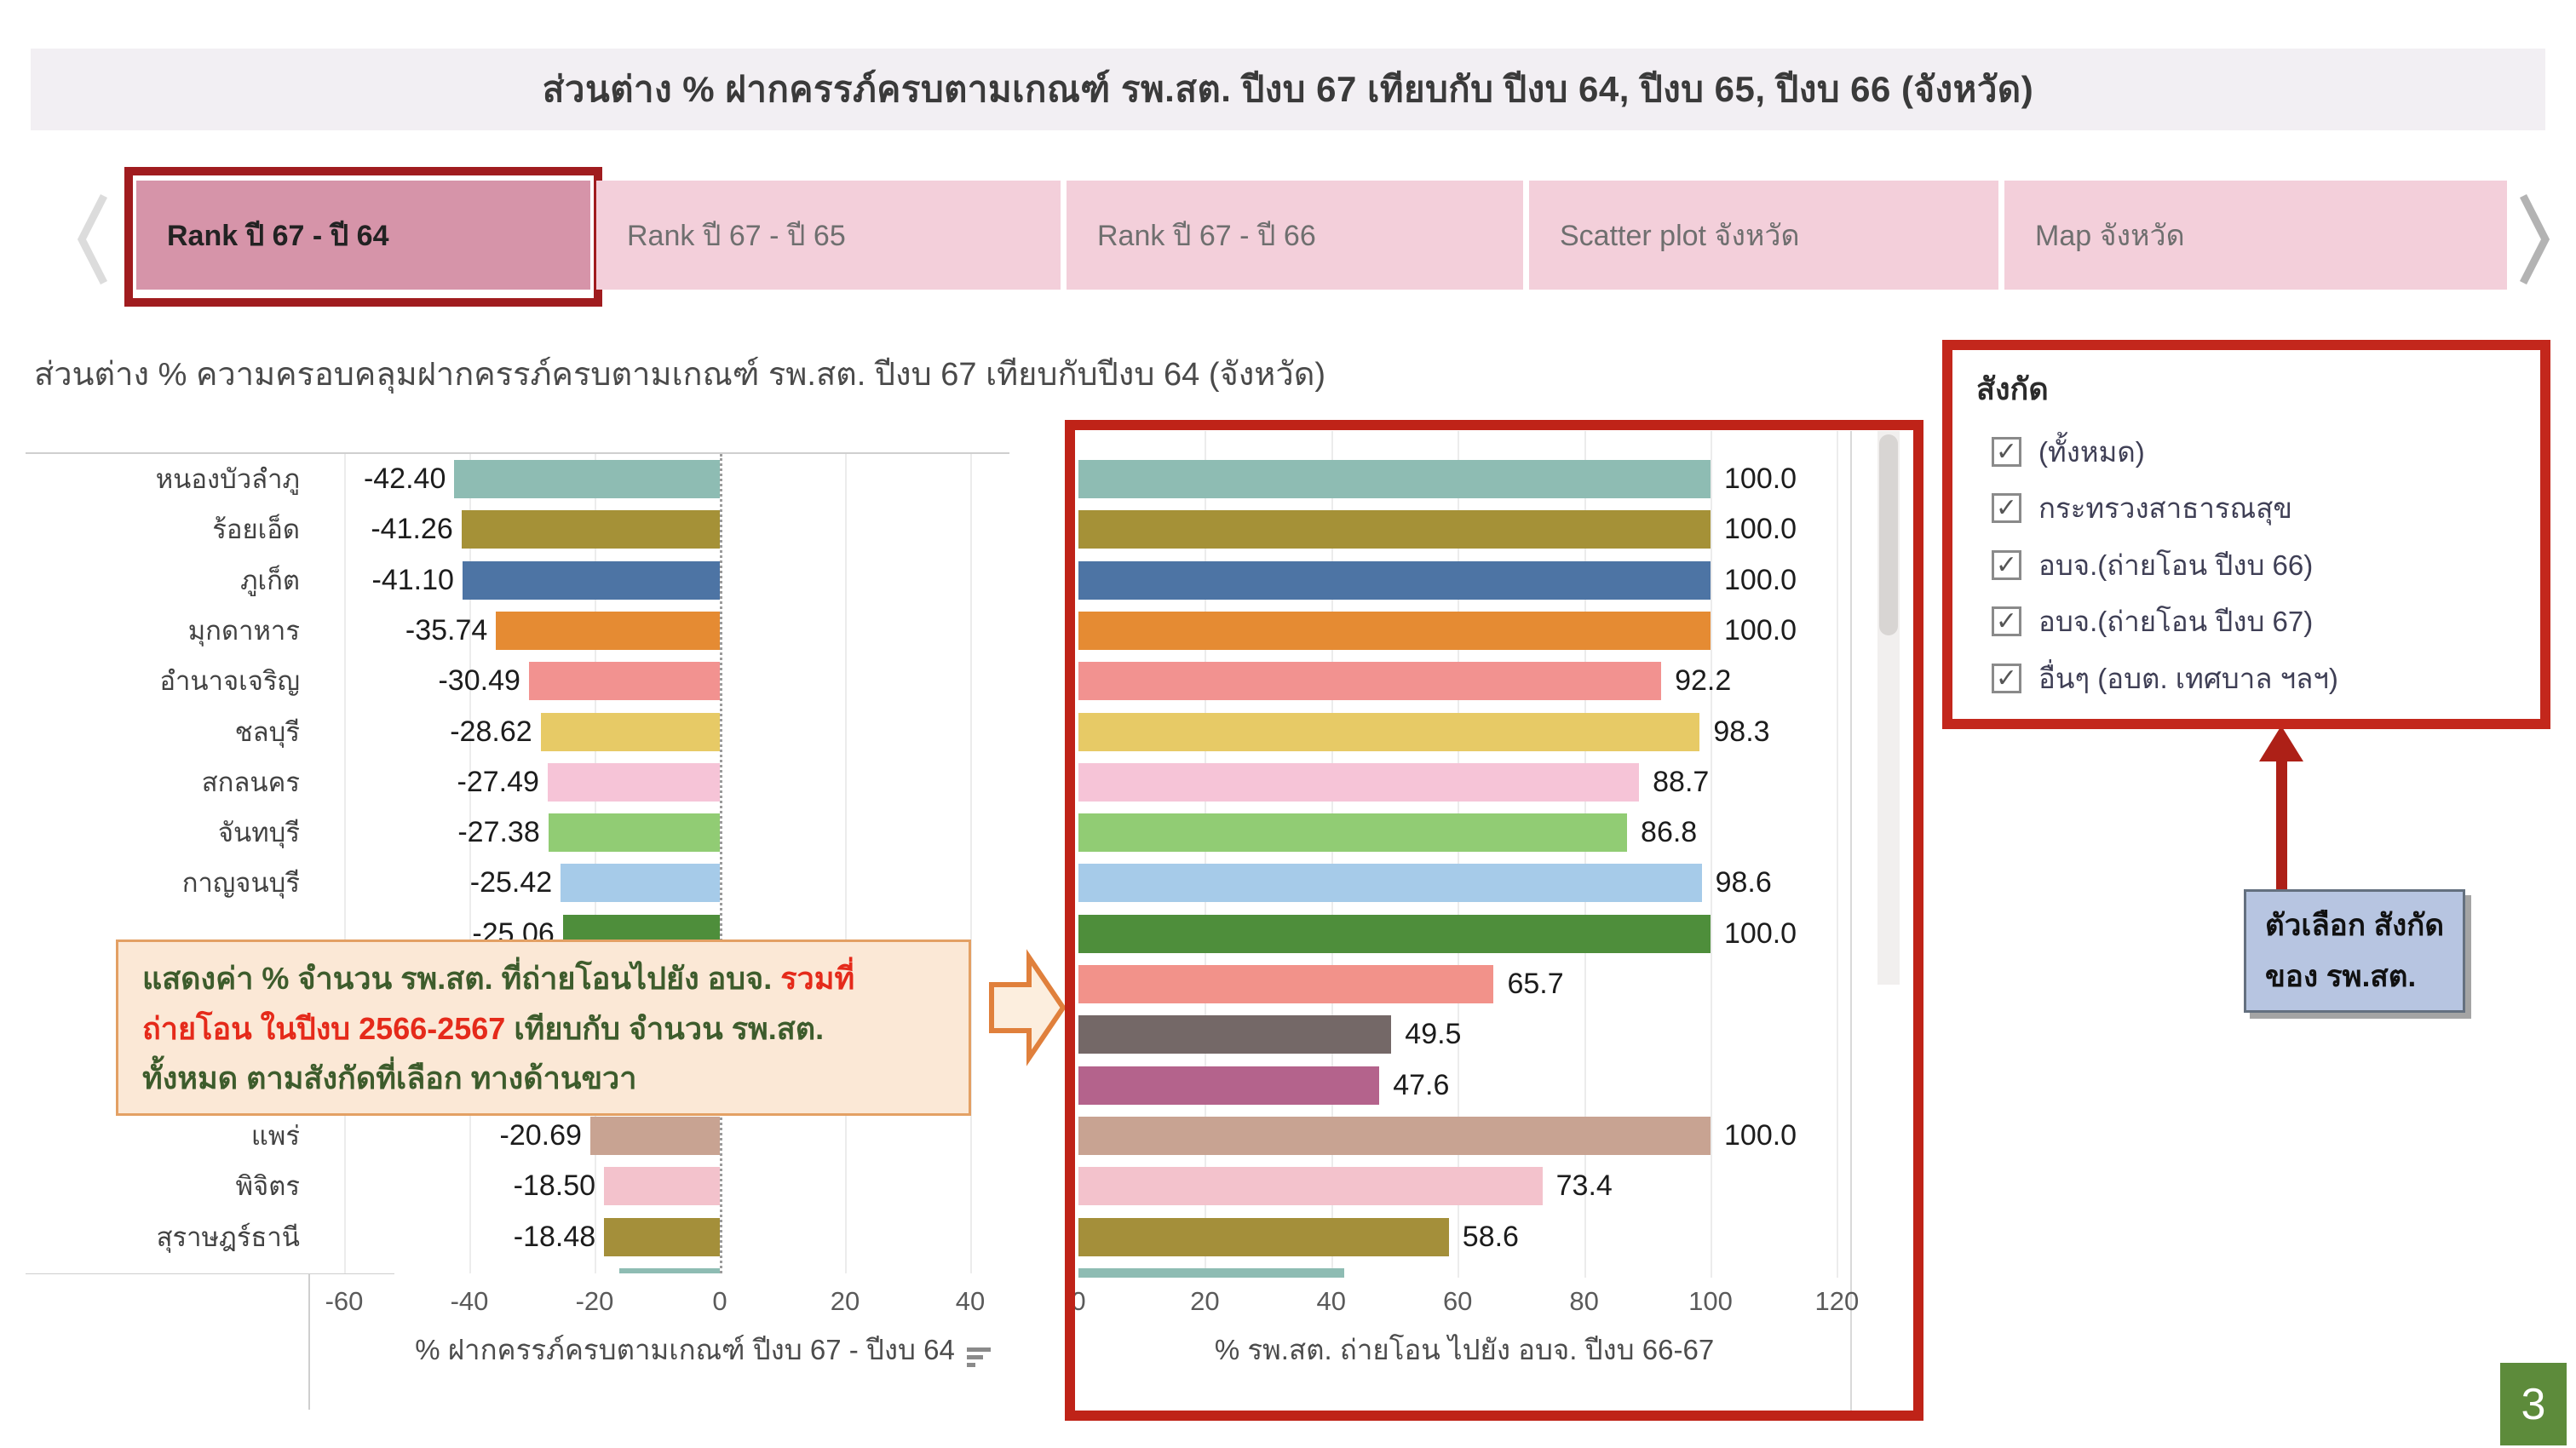  Describe the element at coordinates (324, 1028) in the screenshot. I see `note-segment: ถ่ายโอน ในปีงบ 2566-2567` at that location.